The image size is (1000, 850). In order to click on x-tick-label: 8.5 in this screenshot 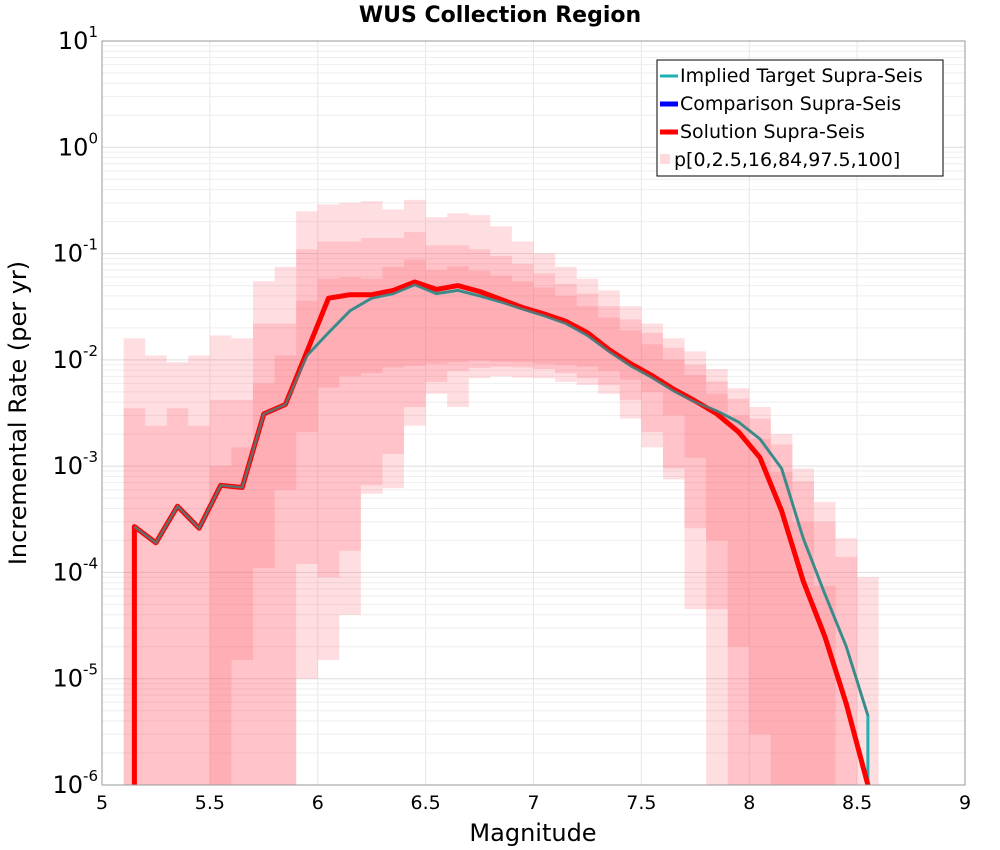, I will do `click(857, 803)`.